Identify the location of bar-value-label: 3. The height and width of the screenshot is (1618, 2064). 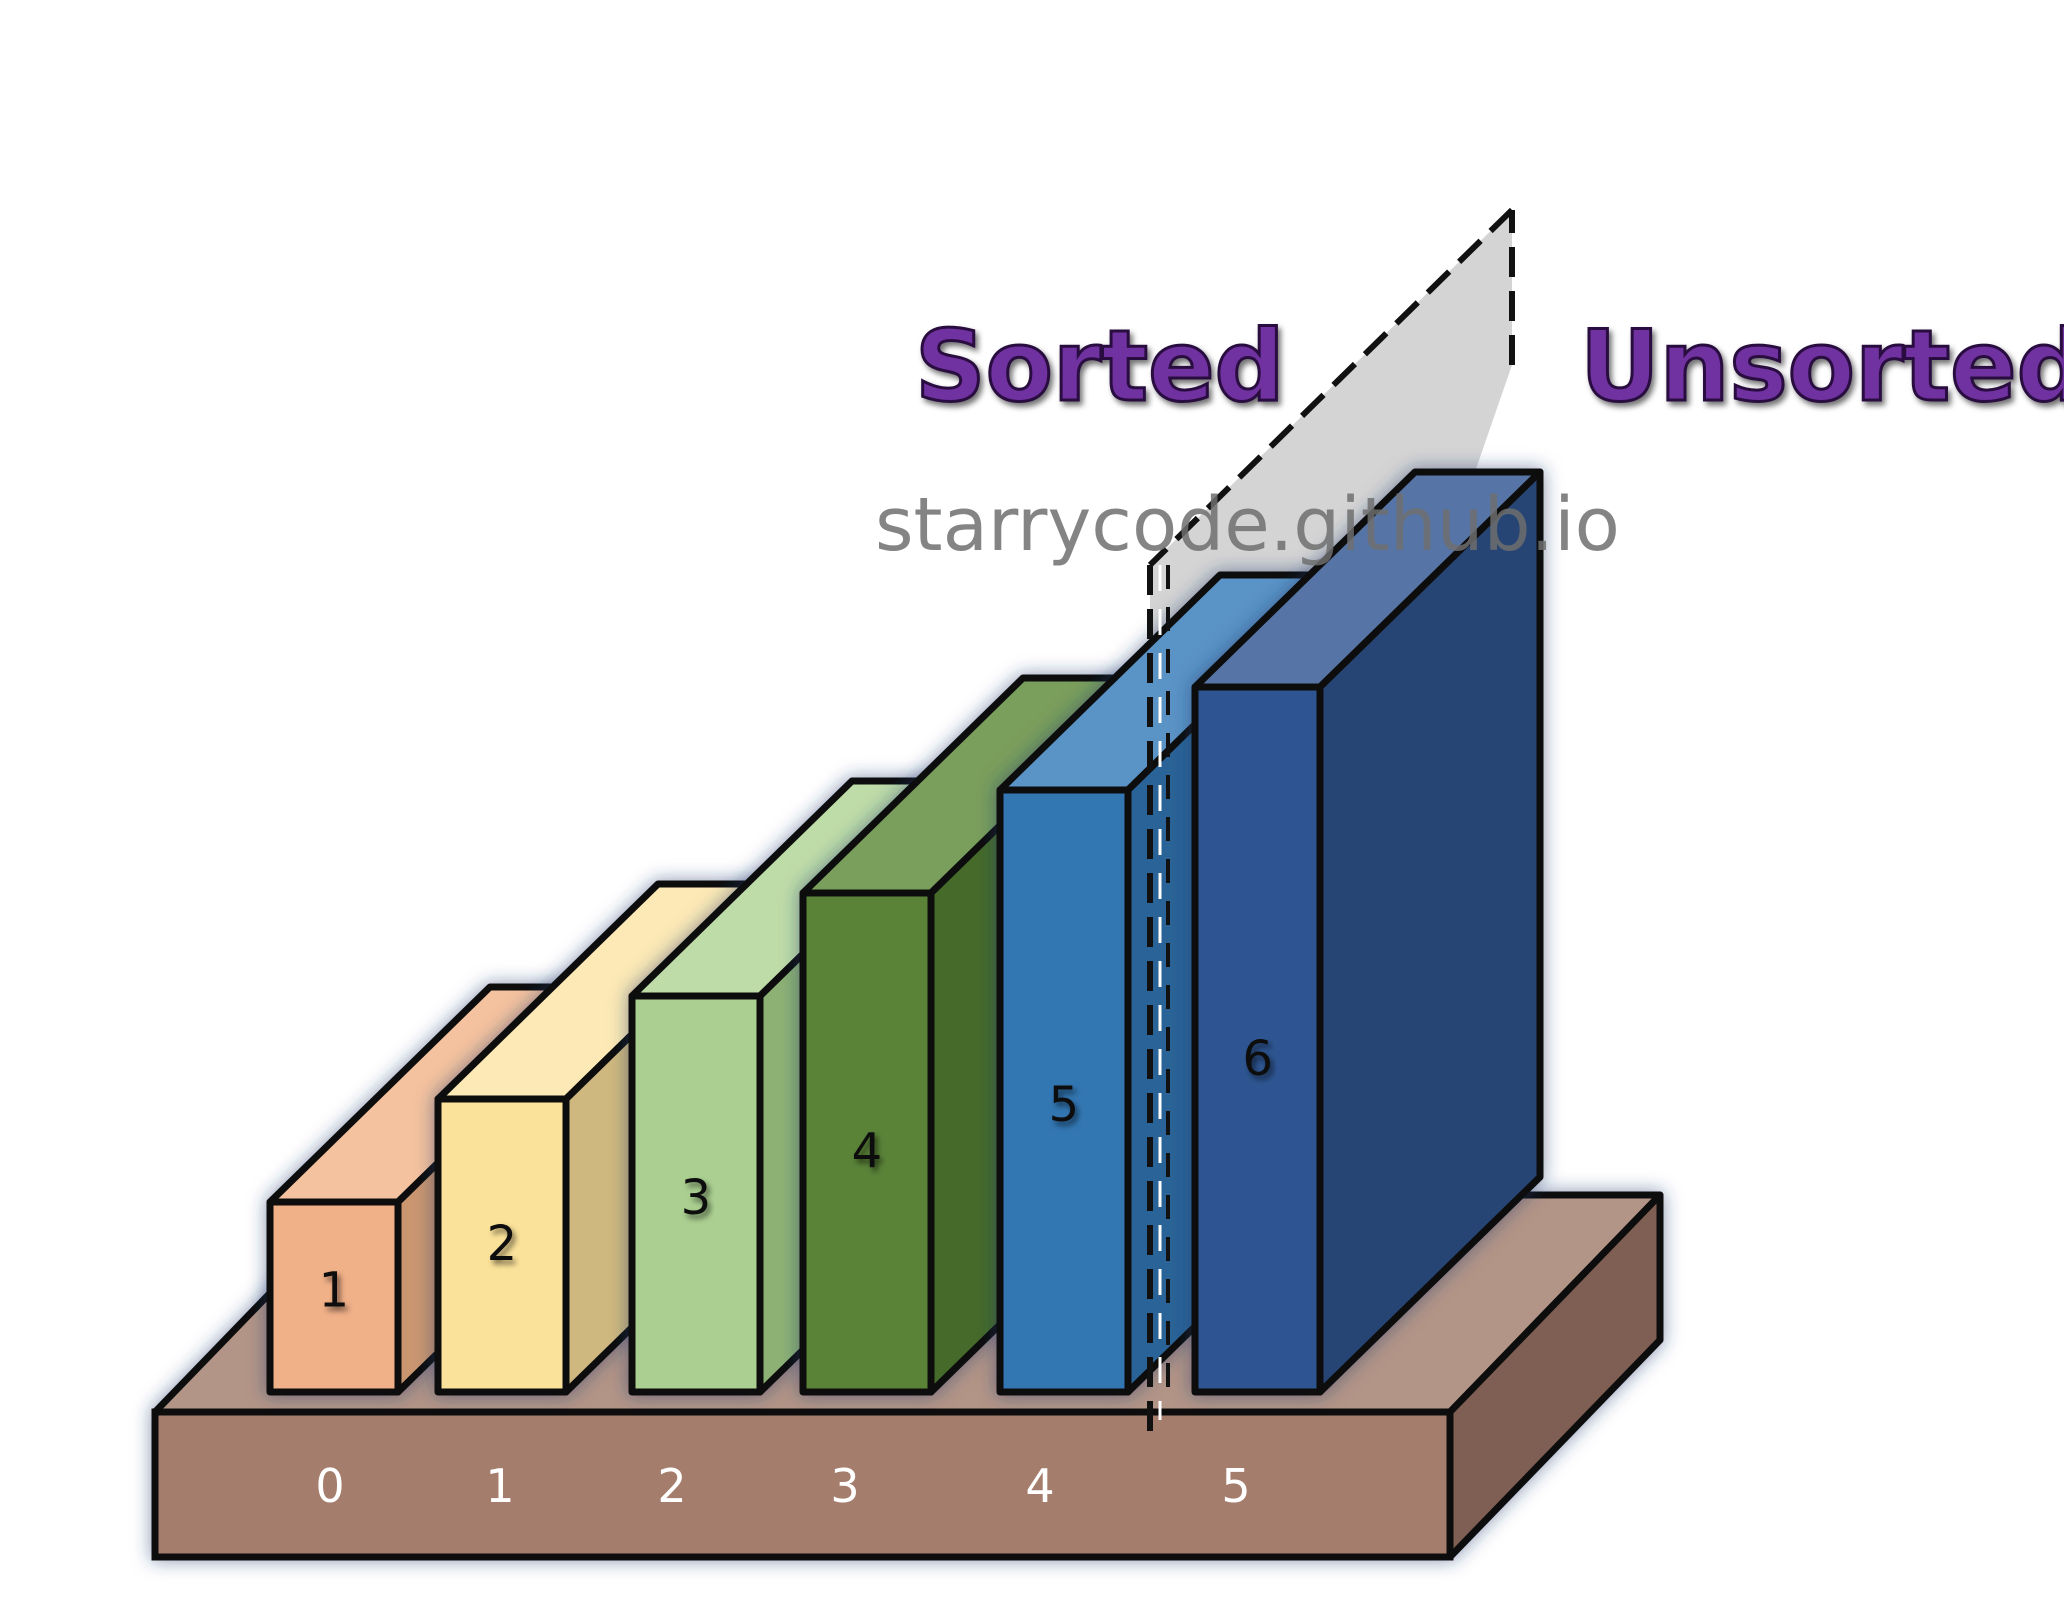
(696, 1198).